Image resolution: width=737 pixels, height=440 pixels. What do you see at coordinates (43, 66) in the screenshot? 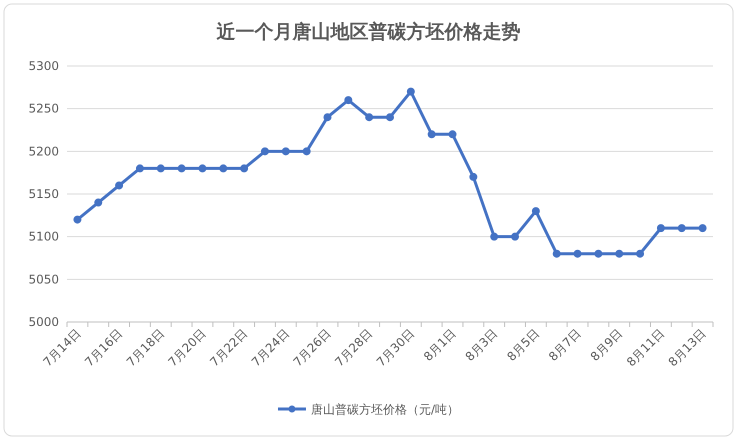
I see `y-tick-label: 5300` at bounding box center [43, 66].